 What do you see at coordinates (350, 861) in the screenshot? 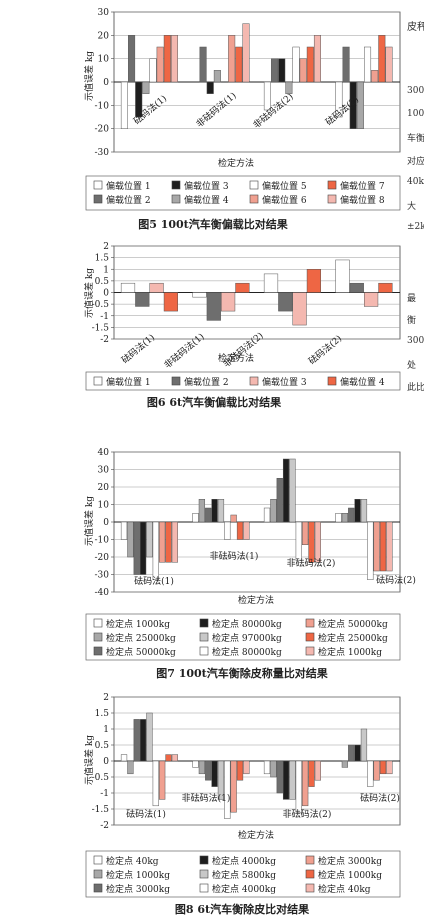
I see `legend-label: 检定点 3000kg` at bounding box center [350, 861].